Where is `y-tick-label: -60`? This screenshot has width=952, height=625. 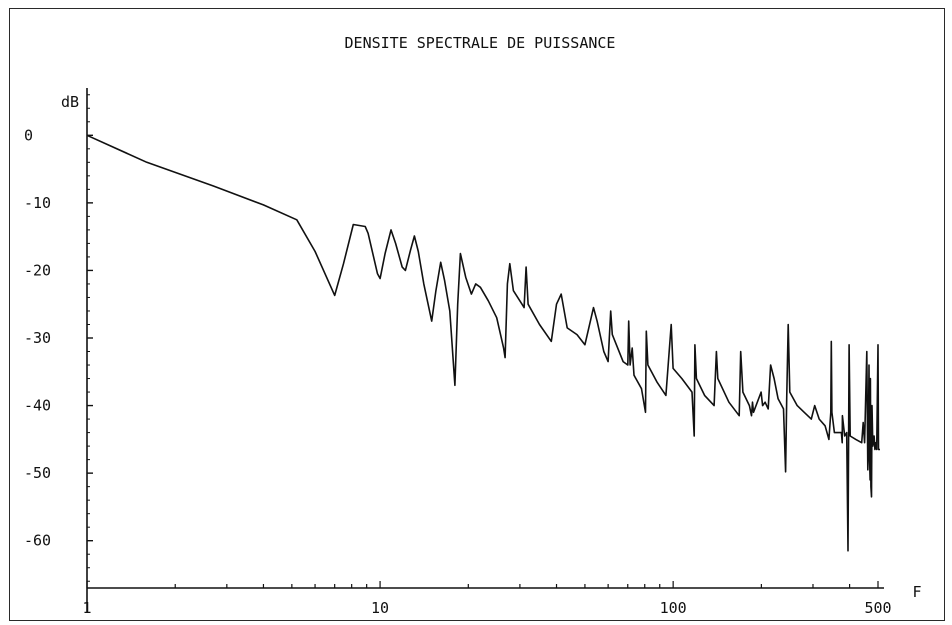 y-tick-label: -60 is located at coordinates (37, 541).